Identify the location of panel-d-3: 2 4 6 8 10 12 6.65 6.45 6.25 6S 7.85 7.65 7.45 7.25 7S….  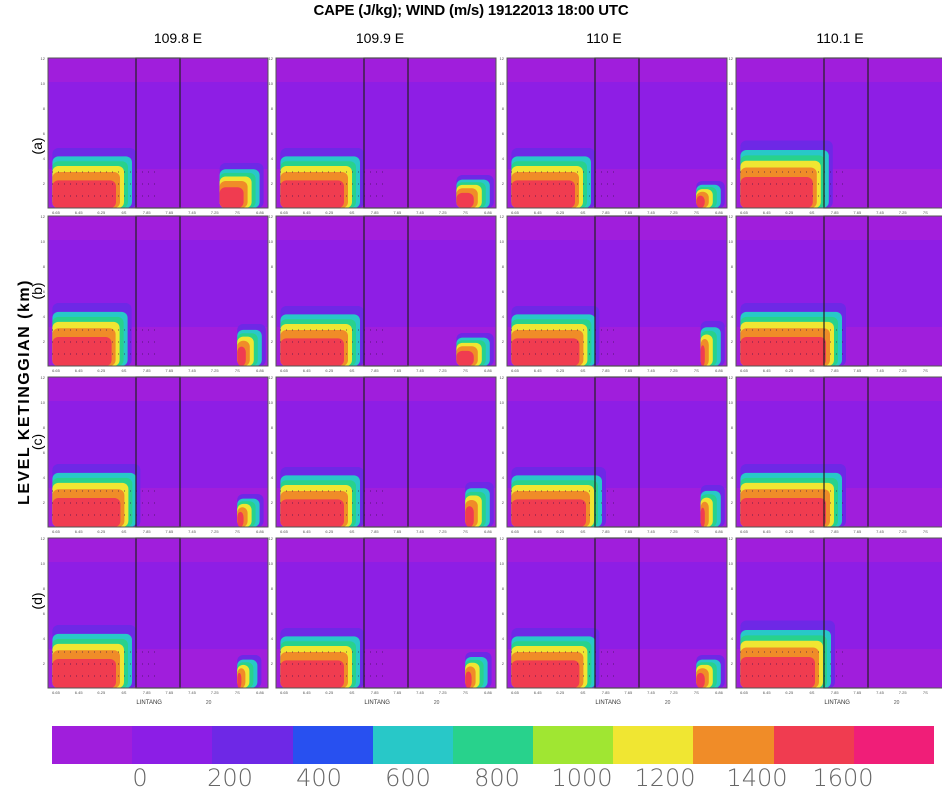
(614, 621).